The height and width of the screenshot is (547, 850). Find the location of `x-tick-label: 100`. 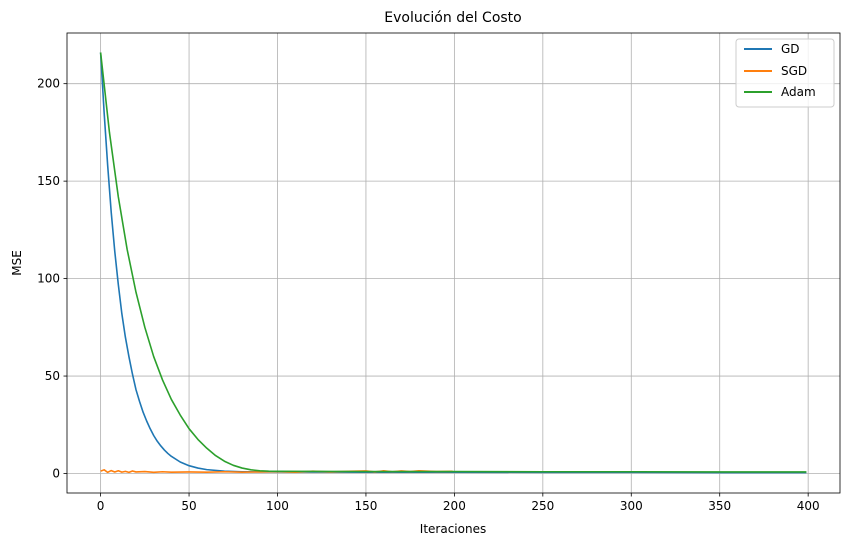

x-tick-label: 100 is located at coordinates (277, 506).